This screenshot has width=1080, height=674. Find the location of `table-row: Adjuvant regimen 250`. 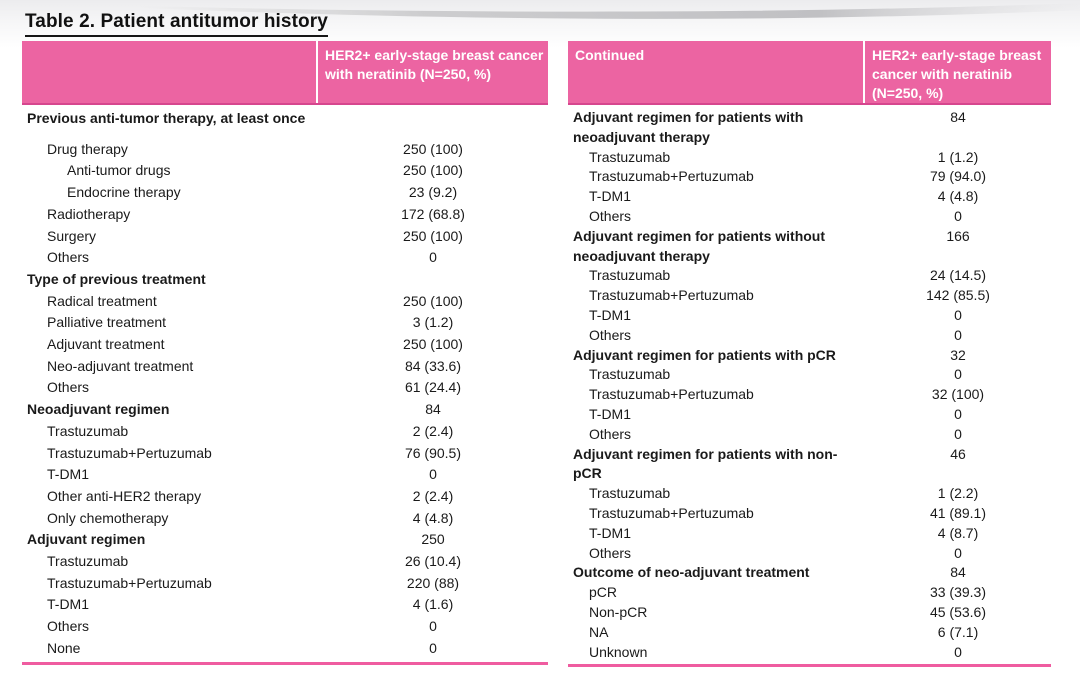

table-row: Adjuvant regimen 250 is located at coordinates (285, 540).